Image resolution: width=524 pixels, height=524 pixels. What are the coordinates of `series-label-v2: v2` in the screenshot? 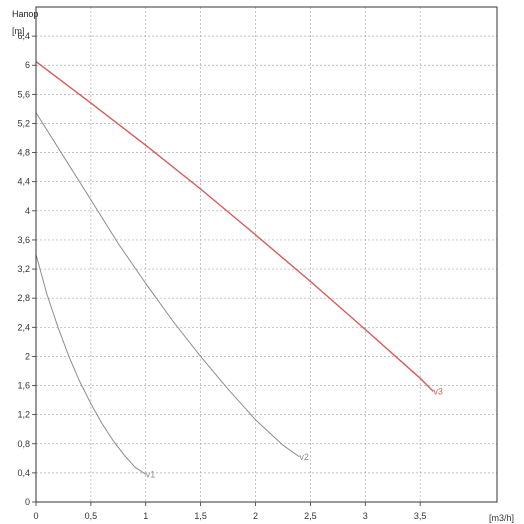 It's located at (304, 457).